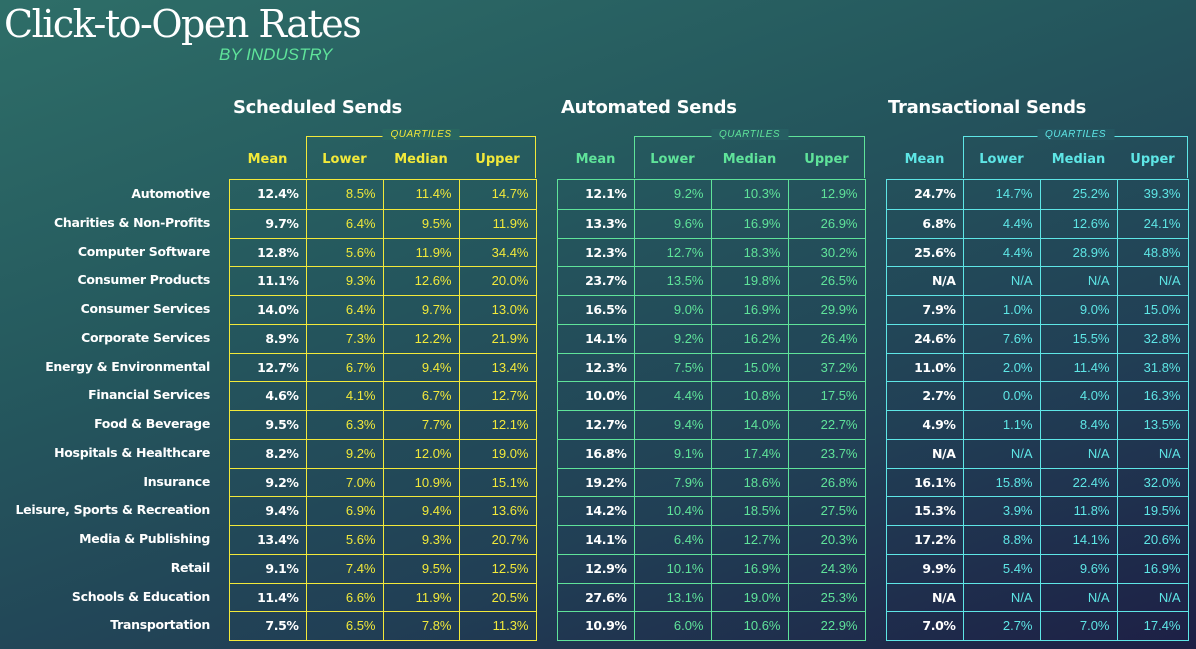 This screenshot has height=649, width=1196. I want to click on cell-mean: 7.5%, so click(282, 626).